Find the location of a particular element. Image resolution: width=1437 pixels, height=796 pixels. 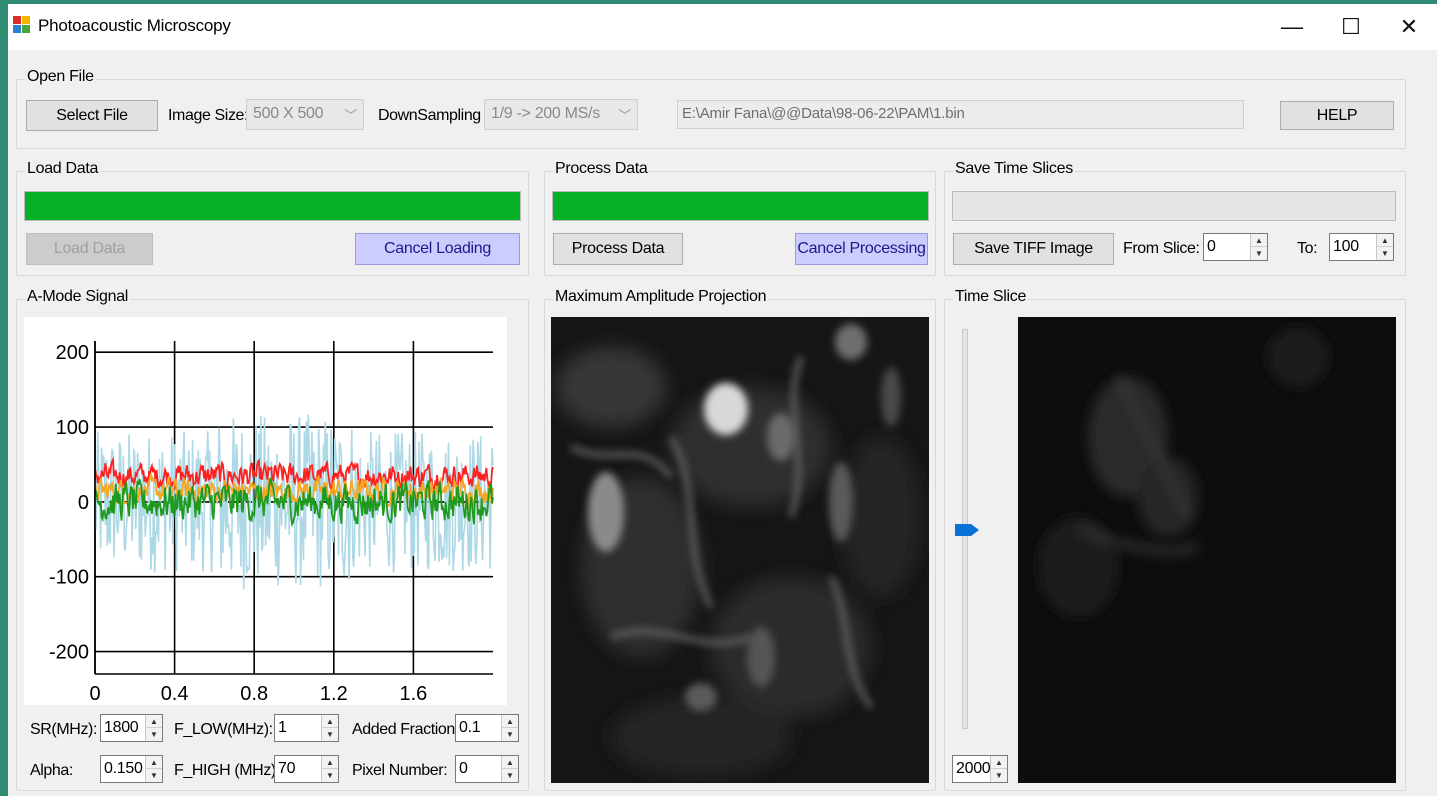

time-slice-stepper: 2000 ▲ ▼ is located at coordinates (980, 769).